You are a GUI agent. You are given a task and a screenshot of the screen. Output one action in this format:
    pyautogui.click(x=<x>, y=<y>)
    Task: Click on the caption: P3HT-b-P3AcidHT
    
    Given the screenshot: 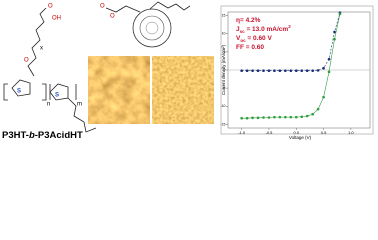 What is the action you would take?
    pyautogui.click(x=42, y=135)
    